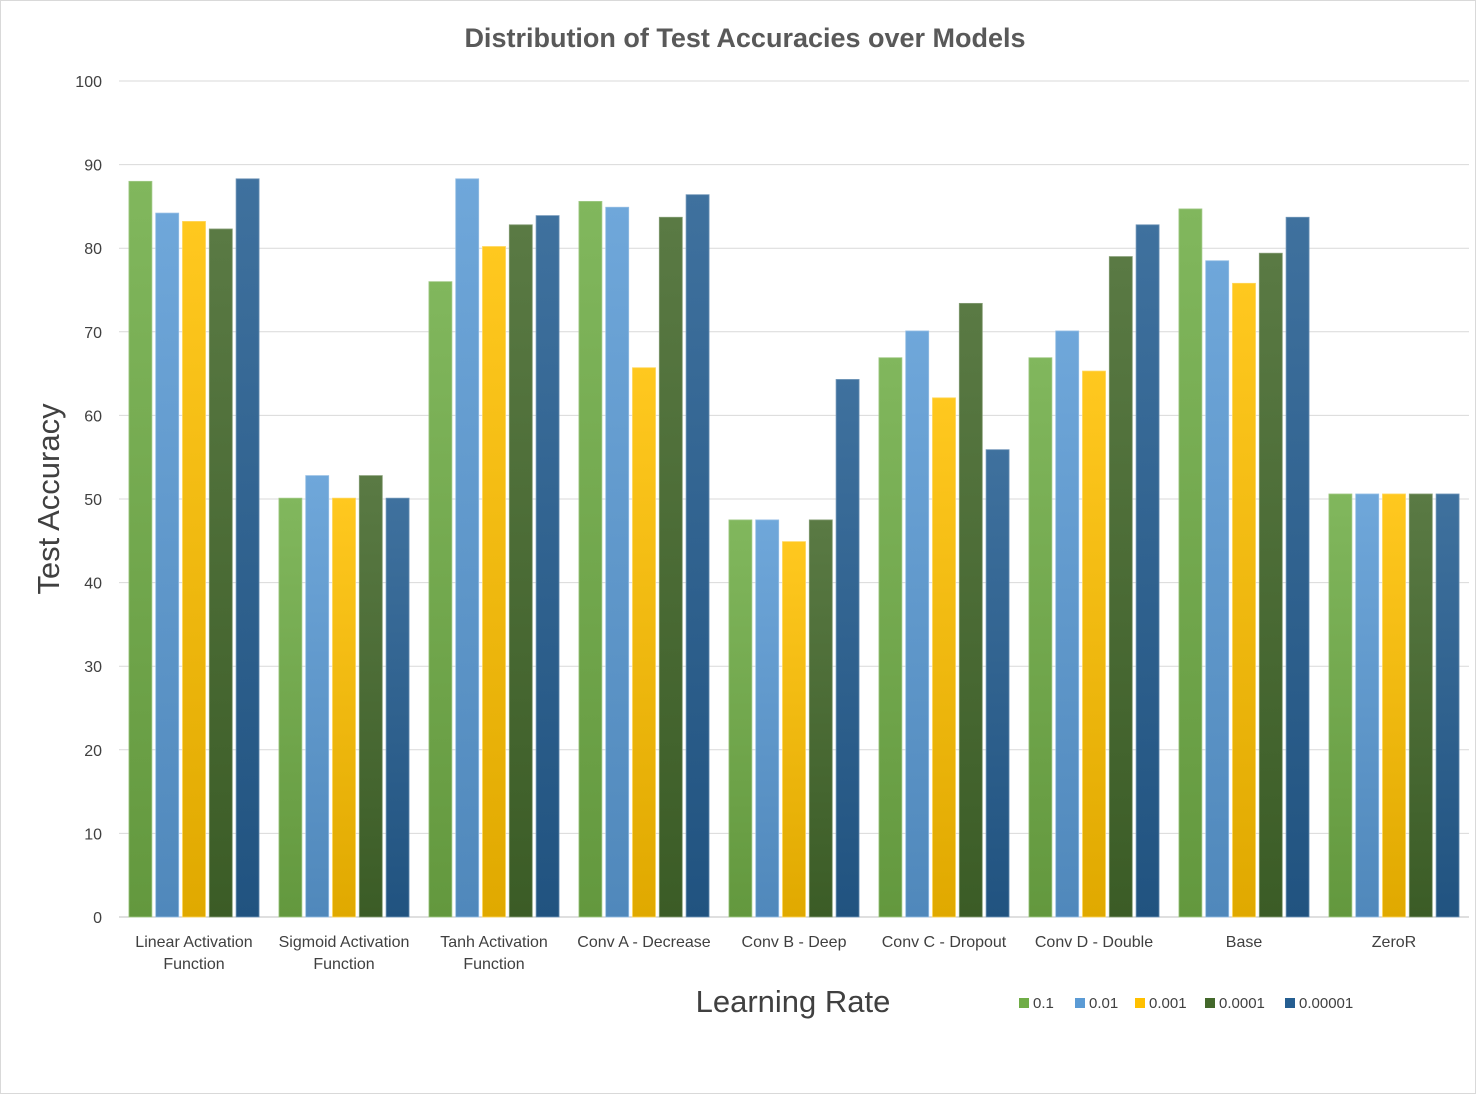 The width and height of the screenshot is (1476, 1095). I want to click on y-tick-label: 90, so click(93, 166).